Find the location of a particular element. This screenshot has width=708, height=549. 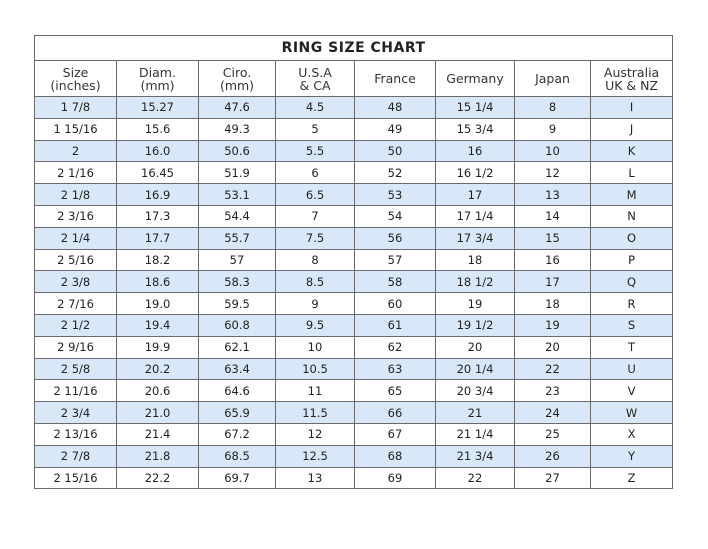

column-header: Australia UK & NZ is located at coordinates (631, 78).